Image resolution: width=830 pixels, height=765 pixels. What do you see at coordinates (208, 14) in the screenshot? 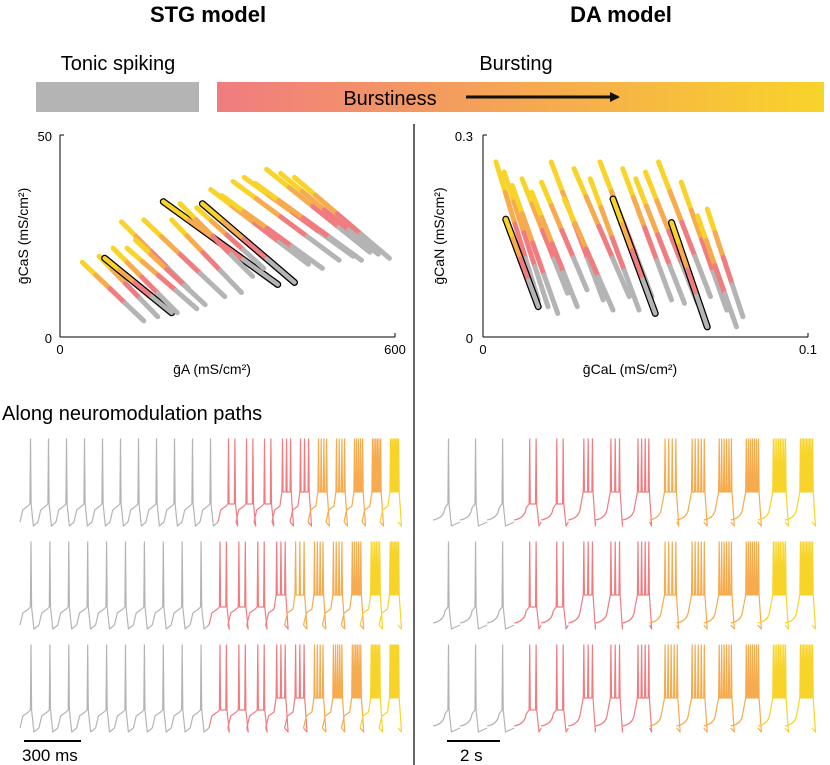
I see `stg-header: STG model` at bounding box center [208, 14].